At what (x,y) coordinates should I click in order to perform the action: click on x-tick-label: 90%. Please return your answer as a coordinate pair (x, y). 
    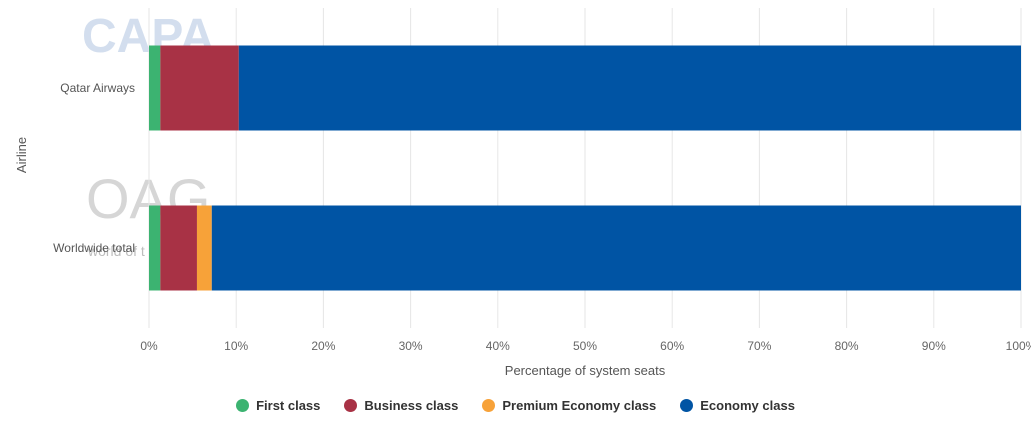
    Looking at the image, I should click on (934, 346).